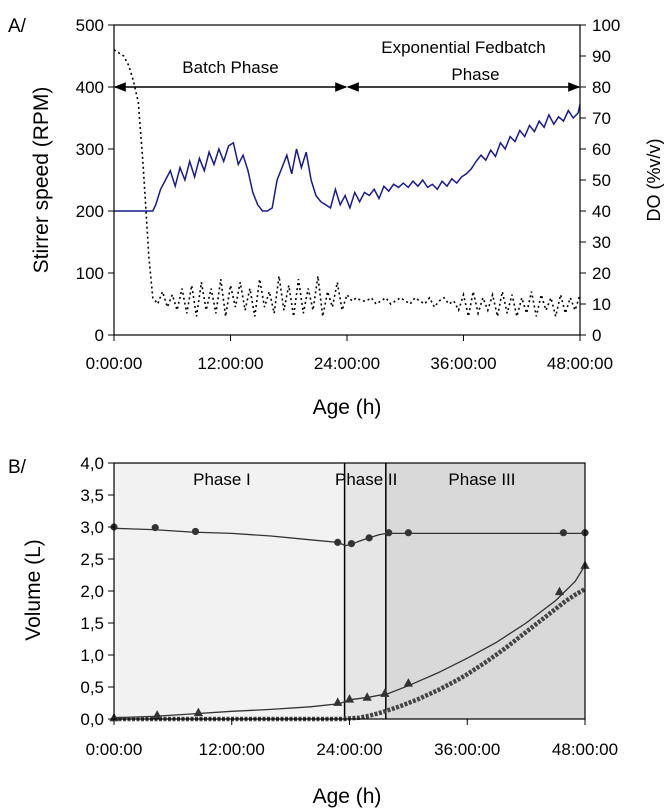 This screenshot has width=671, height=812. What do you see at coordinates (601, 118) in the screenshot?
I see `y2-tick-label-a: 70` at bounding box center [601, 118].